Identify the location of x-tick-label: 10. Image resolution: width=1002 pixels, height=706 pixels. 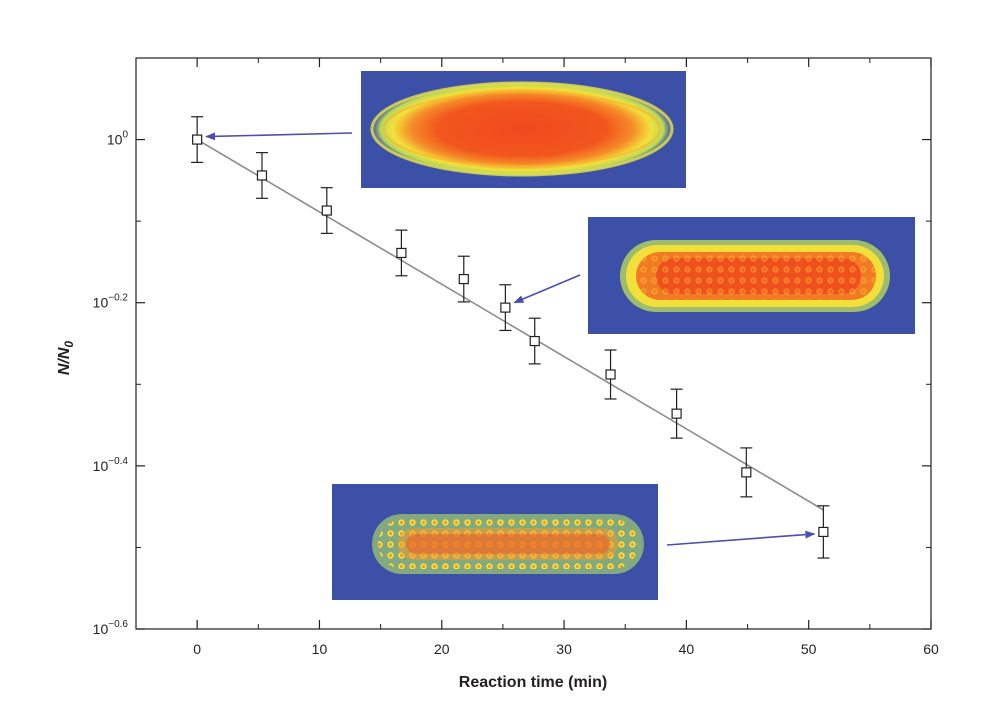
(320, 649).